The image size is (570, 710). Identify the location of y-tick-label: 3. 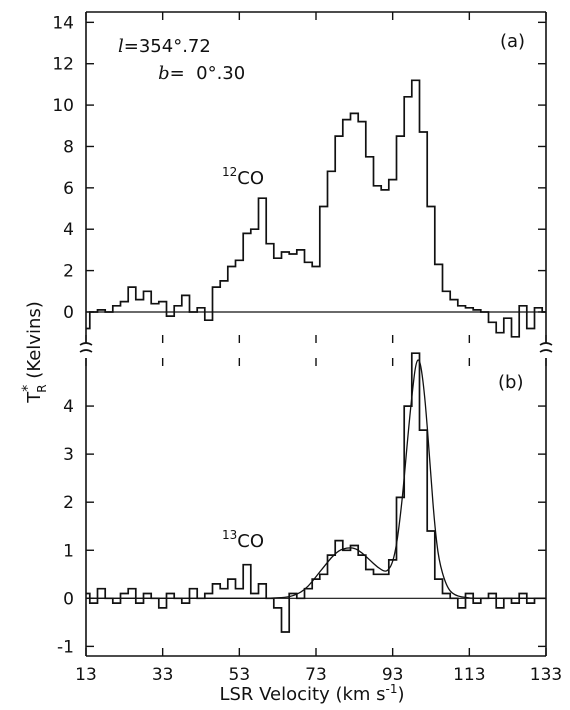
(68, 455).